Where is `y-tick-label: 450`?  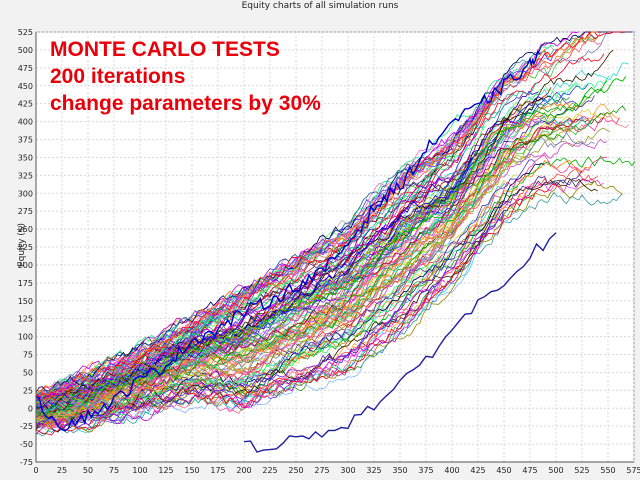 y-tick-label: 450 is located at coordinates (25, 86).